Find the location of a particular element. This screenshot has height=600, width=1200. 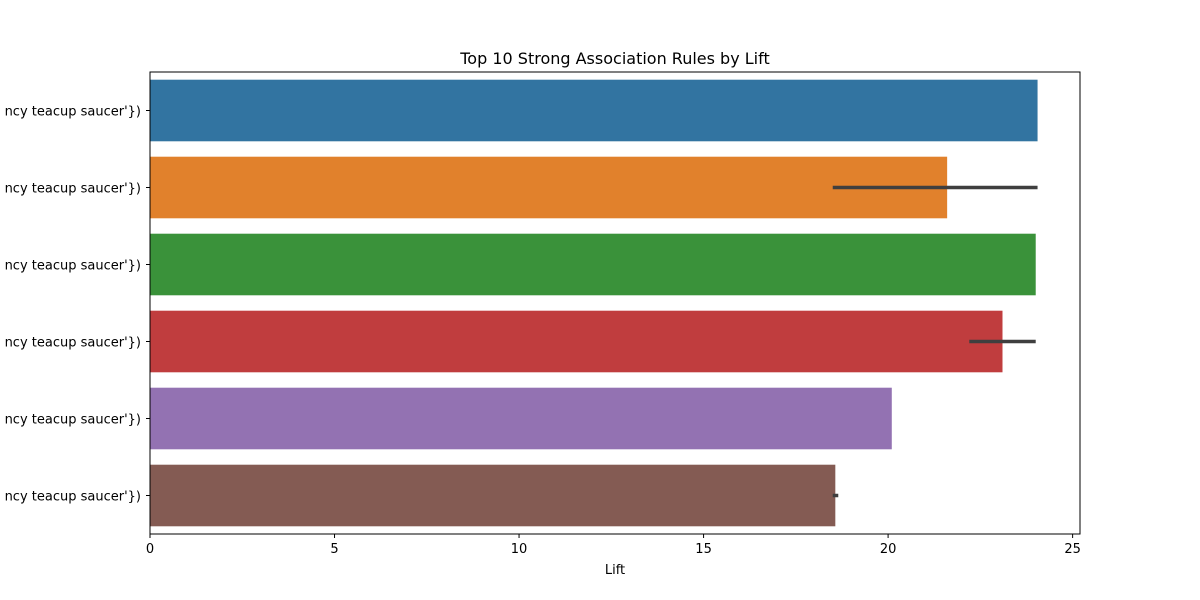

x-tick-label-0: 0 is located at coordinates (150, 549).